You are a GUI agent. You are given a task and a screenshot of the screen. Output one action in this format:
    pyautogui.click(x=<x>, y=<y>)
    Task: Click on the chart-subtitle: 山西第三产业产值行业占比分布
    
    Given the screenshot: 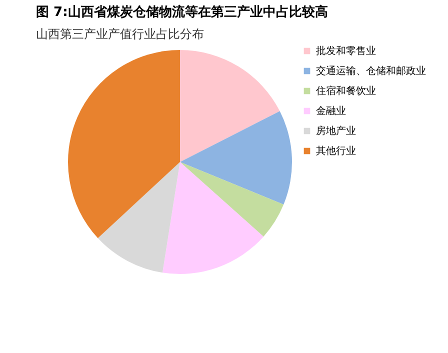 What is the action you would take?
    pyautogui.click(x=120, y=34)
    